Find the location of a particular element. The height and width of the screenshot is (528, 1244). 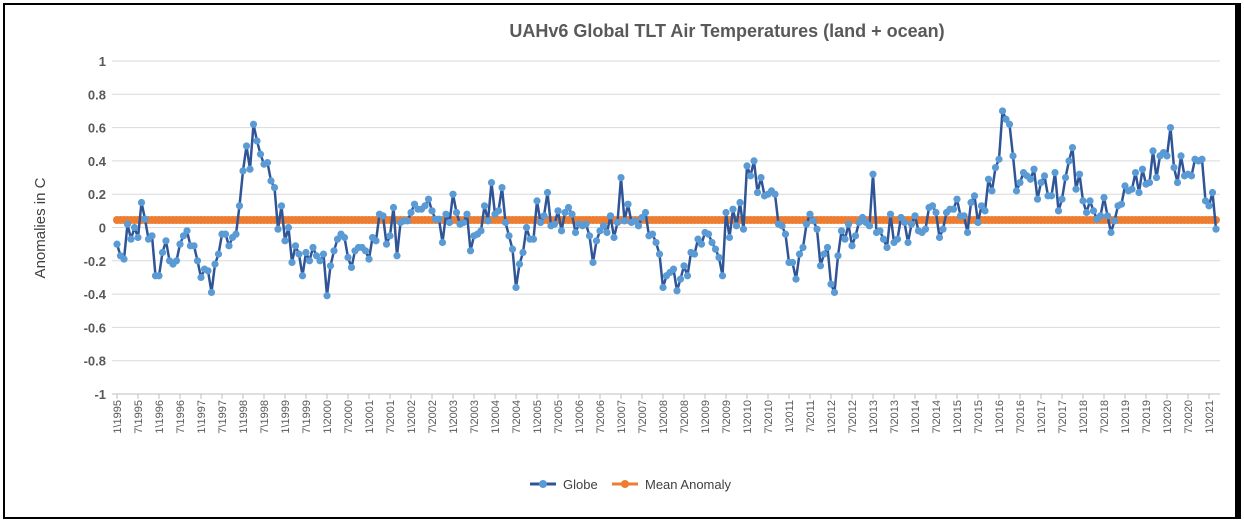

x-tick-label: 1\2006 is located at coordinates (580, 417).